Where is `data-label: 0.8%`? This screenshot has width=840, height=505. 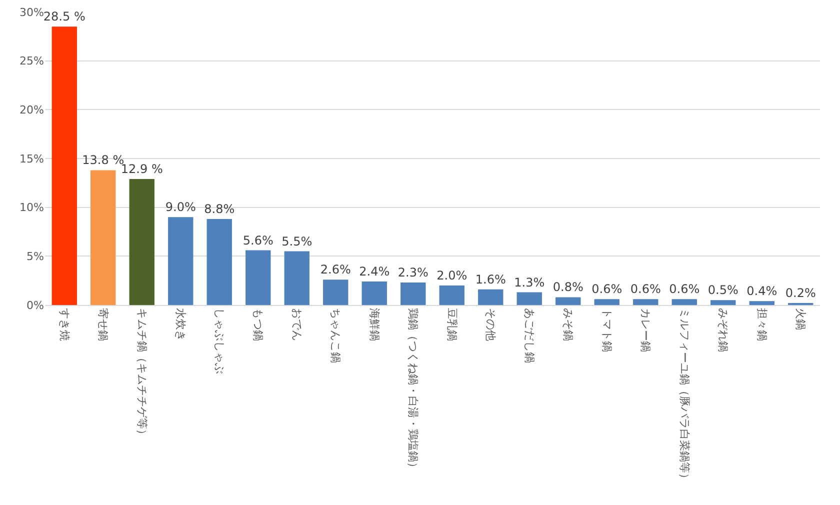 data-label: 0.8% is located at coordinates (568, 287).